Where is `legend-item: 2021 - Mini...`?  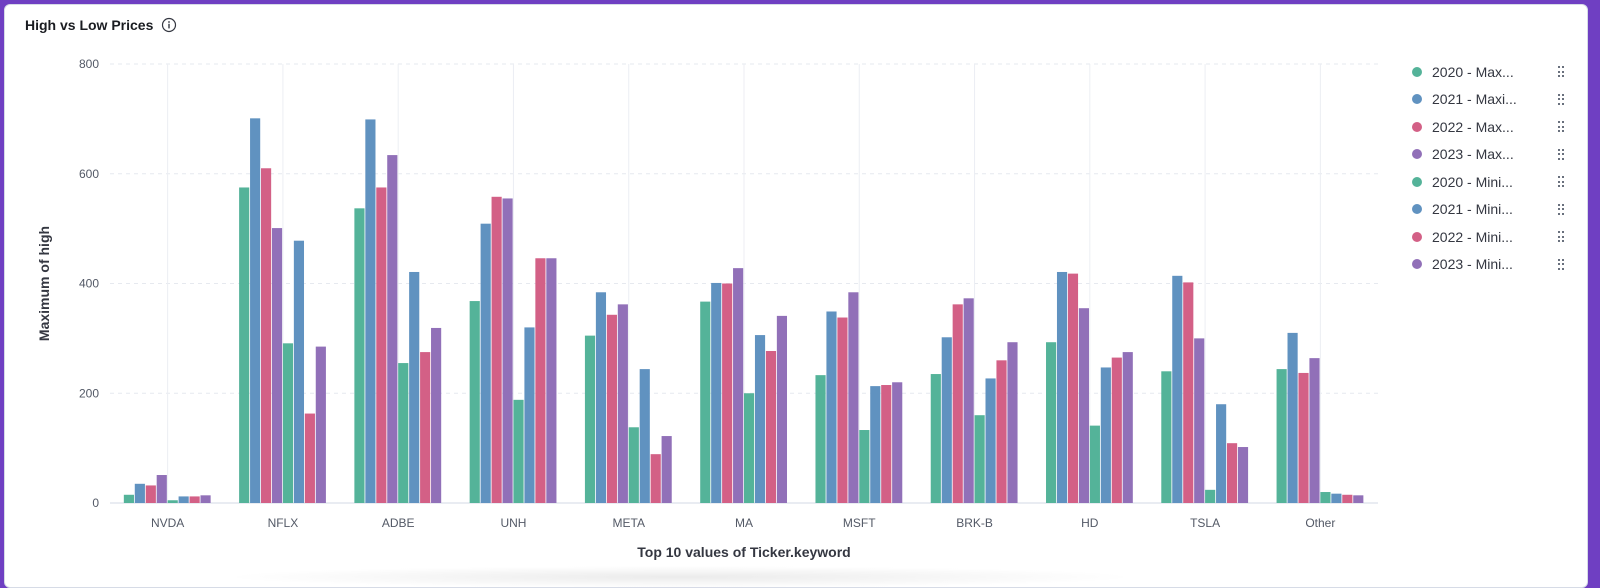 legend-item: 2021 - Mini... is located at coordinates (1497, 210).